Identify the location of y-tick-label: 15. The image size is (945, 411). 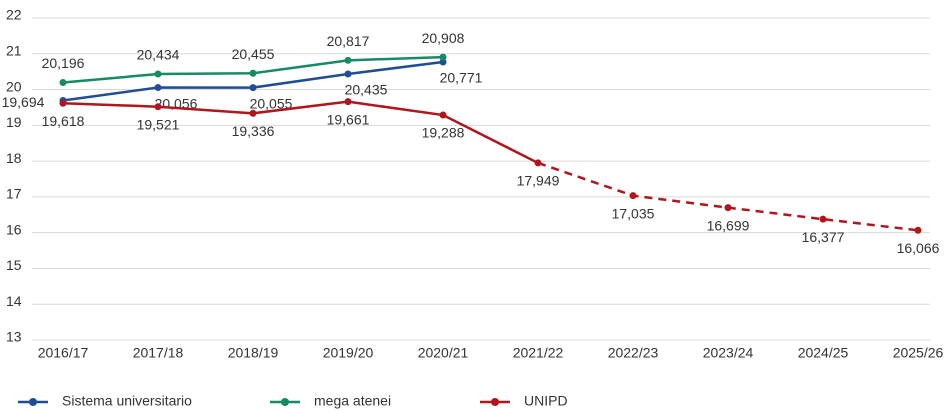
(14, 265).